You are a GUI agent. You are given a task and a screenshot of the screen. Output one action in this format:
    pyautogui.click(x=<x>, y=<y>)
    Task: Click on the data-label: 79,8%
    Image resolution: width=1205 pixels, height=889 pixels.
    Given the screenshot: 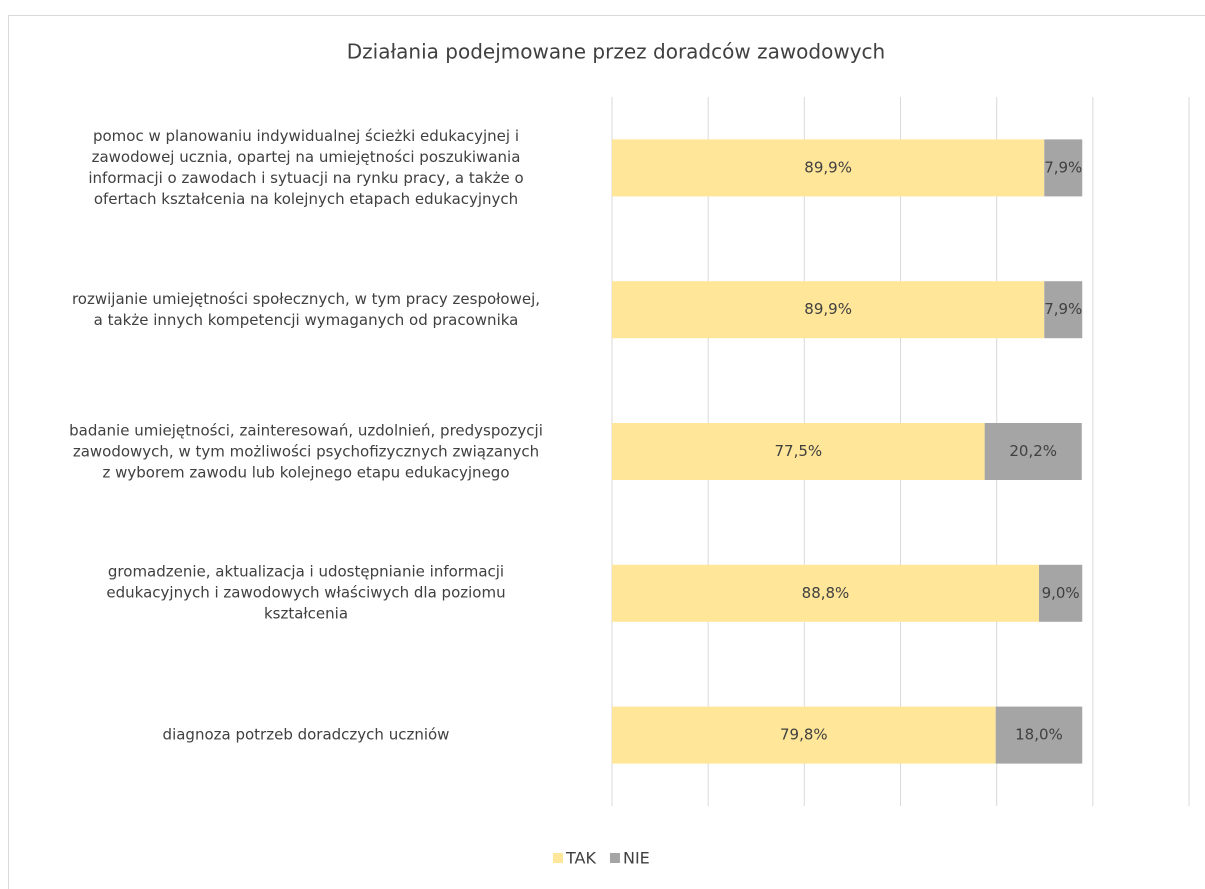 What is the action you would take?
    pyautogui.click(x=804, y=735)
    